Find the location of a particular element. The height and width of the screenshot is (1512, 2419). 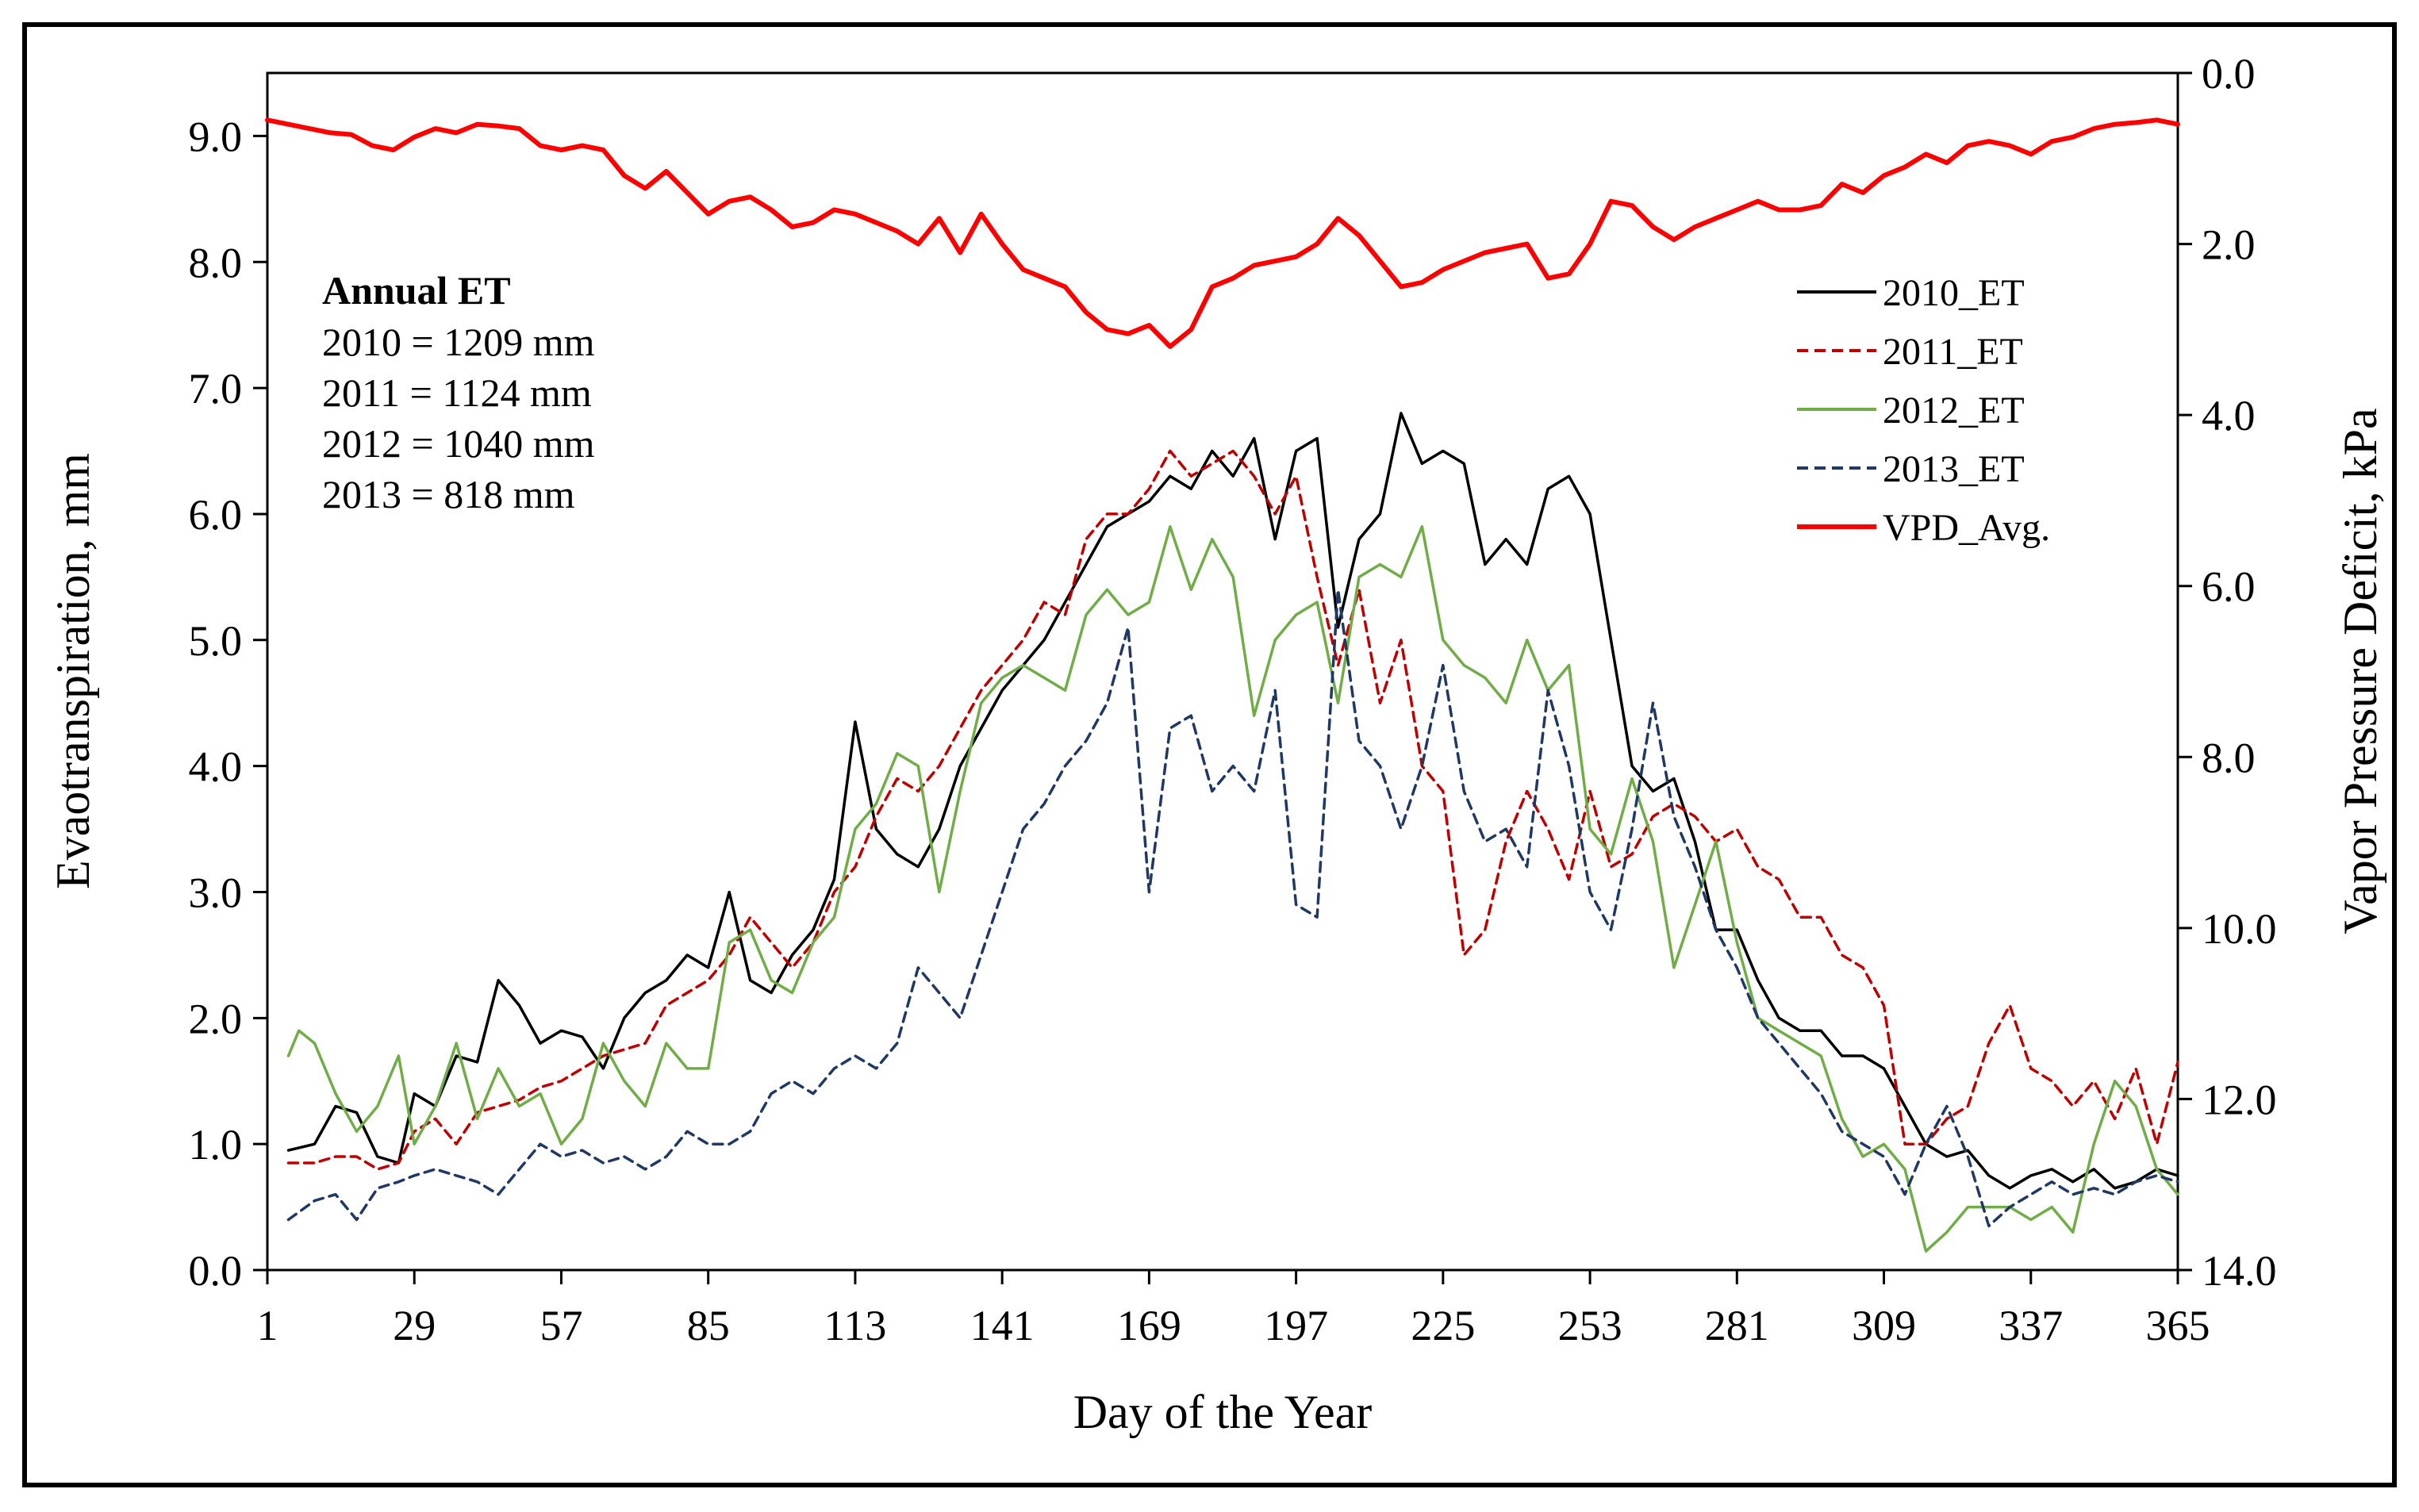

x-tick-label: 85 is located at coordinates (708, 1326).